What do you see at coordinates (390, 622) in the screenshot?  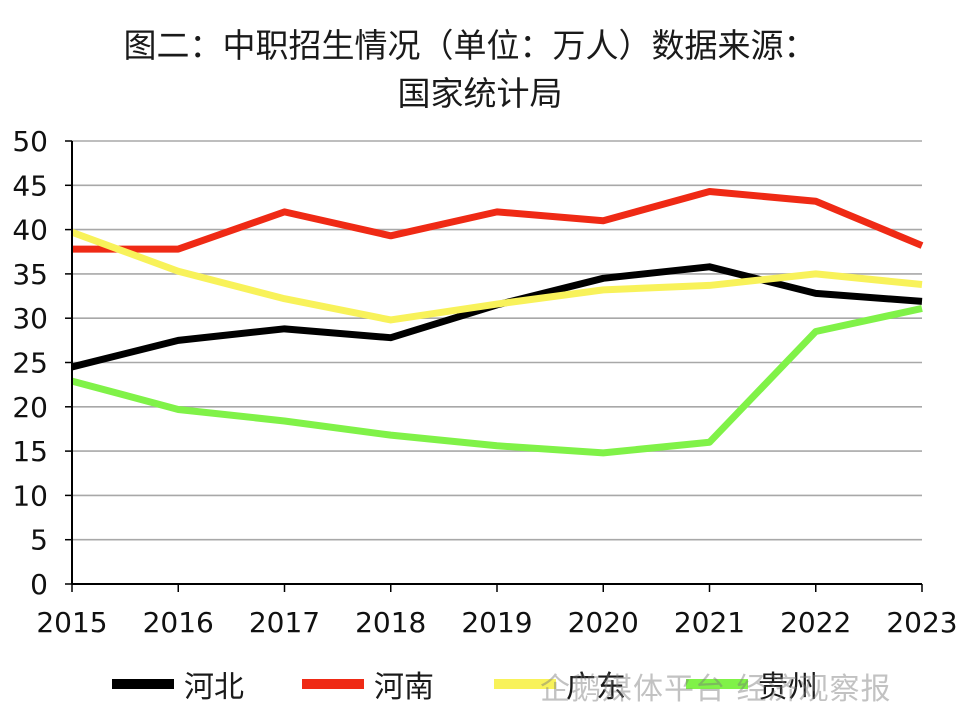 I see `x-tick-label: 2018` at bounding box center [390, 622].